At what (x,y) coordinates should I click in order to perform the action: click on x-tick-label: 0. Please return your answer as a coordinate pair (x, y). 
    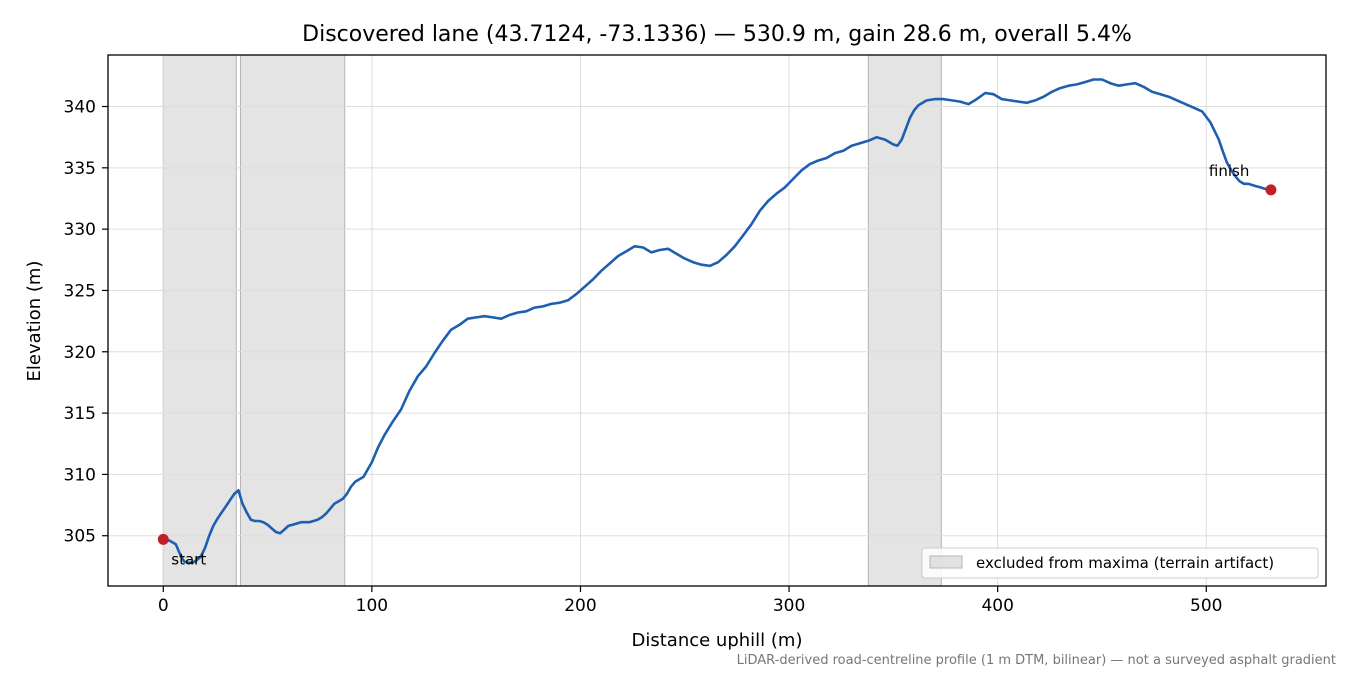
    Looking at the image, I should click on (163, 606).